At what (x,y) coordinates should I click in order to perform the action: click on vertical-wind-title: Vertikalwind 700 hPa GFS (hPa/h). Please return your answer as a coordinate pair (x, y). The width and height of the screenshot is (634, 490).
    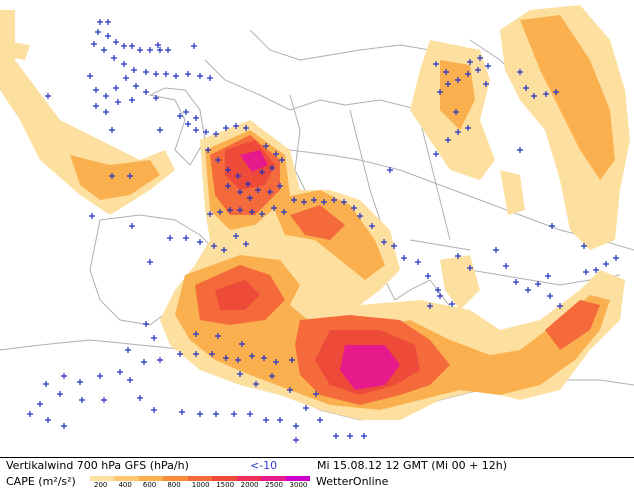
    Looking at the image, I should click on (97, 465).